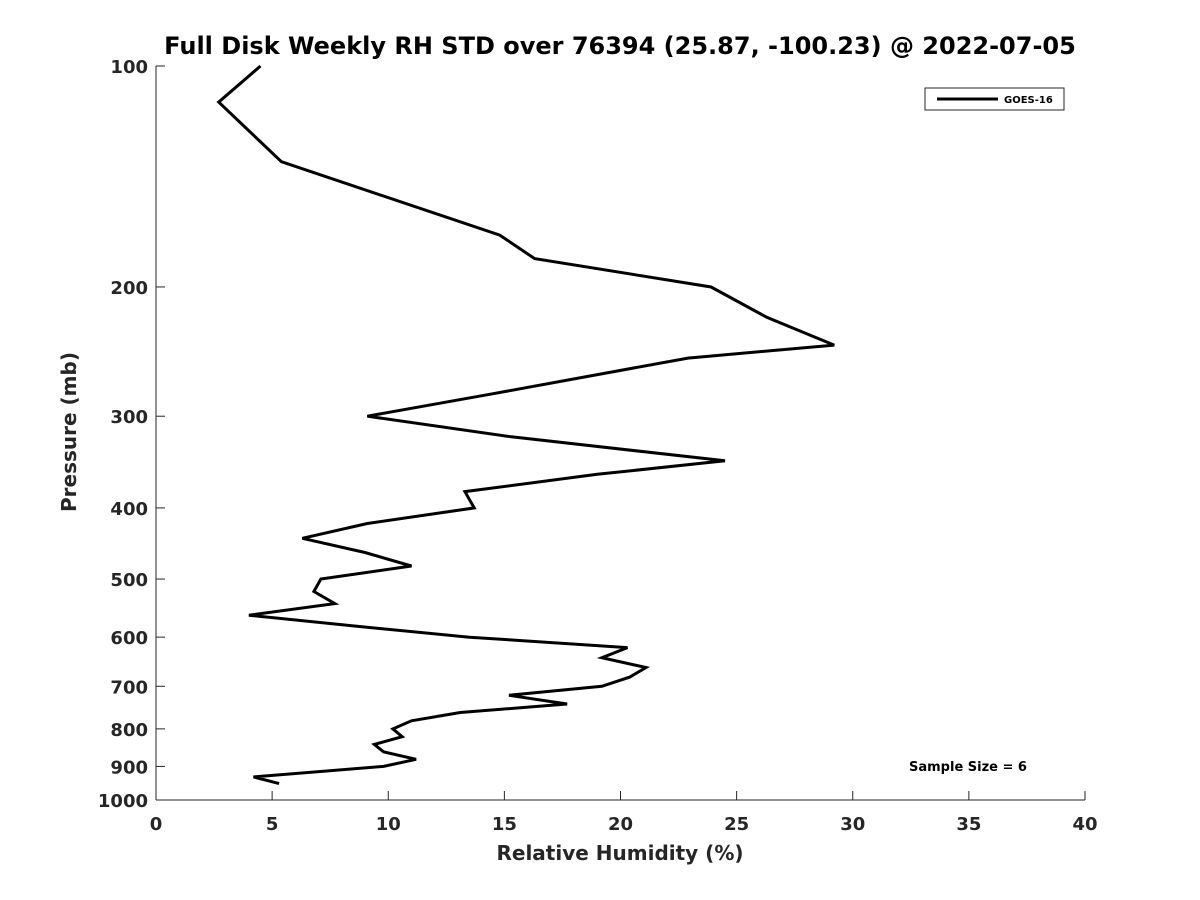 This screenshot has height=900, width=1200. What do you see at coordinates (504, 824) in the screenshot?
I see `x-tick-label-15: 15` at bounding box center [504, 824].